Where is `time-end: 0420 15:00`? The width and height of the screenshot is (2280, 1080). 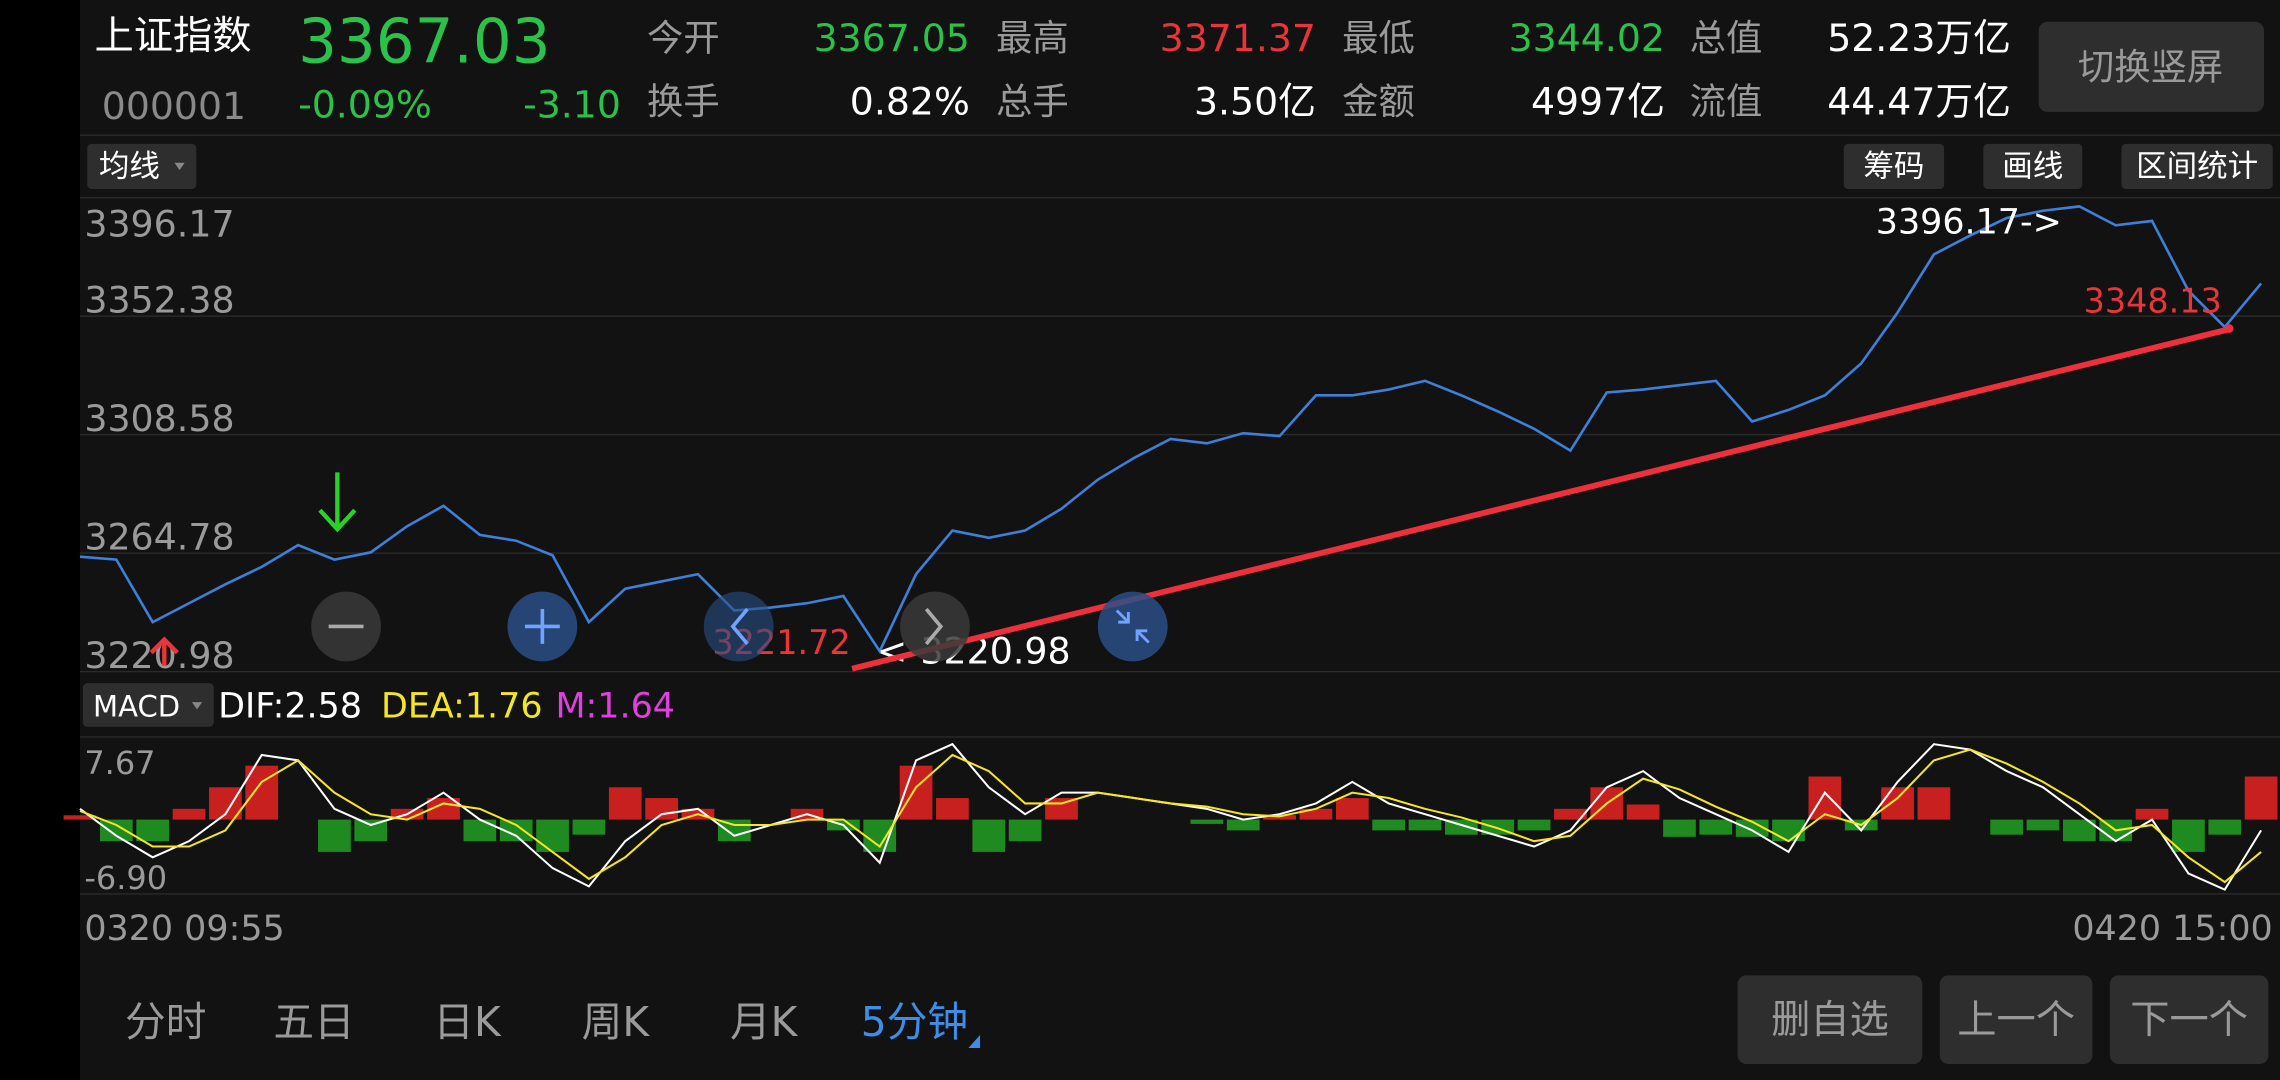 time-end: 0420 15:00 is located at coordinates (2172, 929).